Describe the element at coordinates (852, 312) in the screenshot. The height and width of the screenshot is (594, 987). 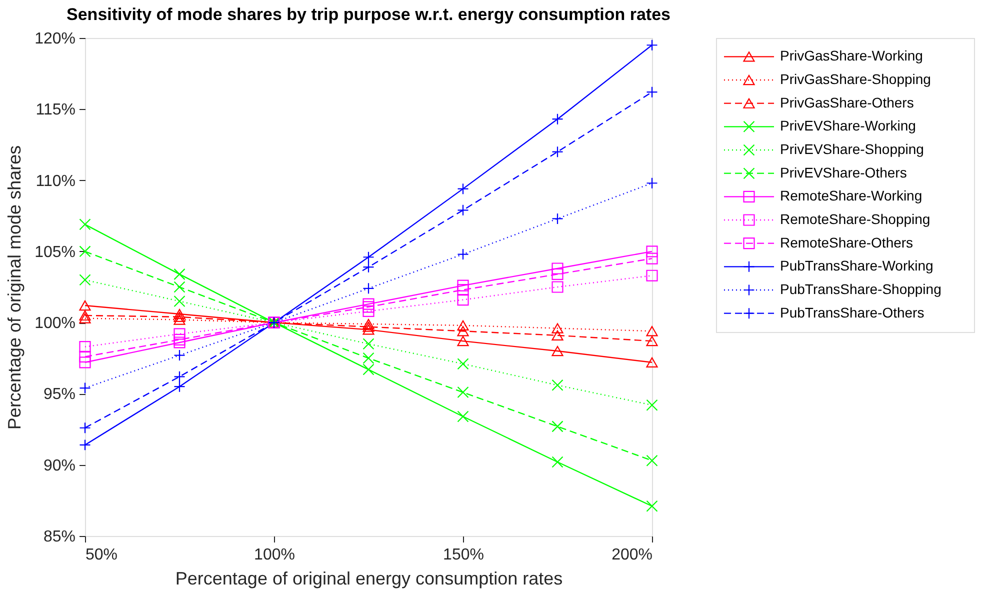
I see `legend-label: PubTransShare-Others` at that location.